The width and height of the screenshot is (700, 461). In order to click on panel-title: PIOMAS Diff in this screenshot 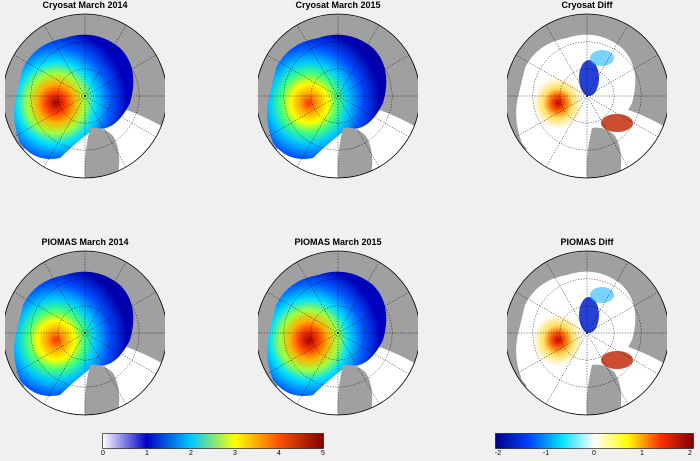, I will do `click(587, 242)`.